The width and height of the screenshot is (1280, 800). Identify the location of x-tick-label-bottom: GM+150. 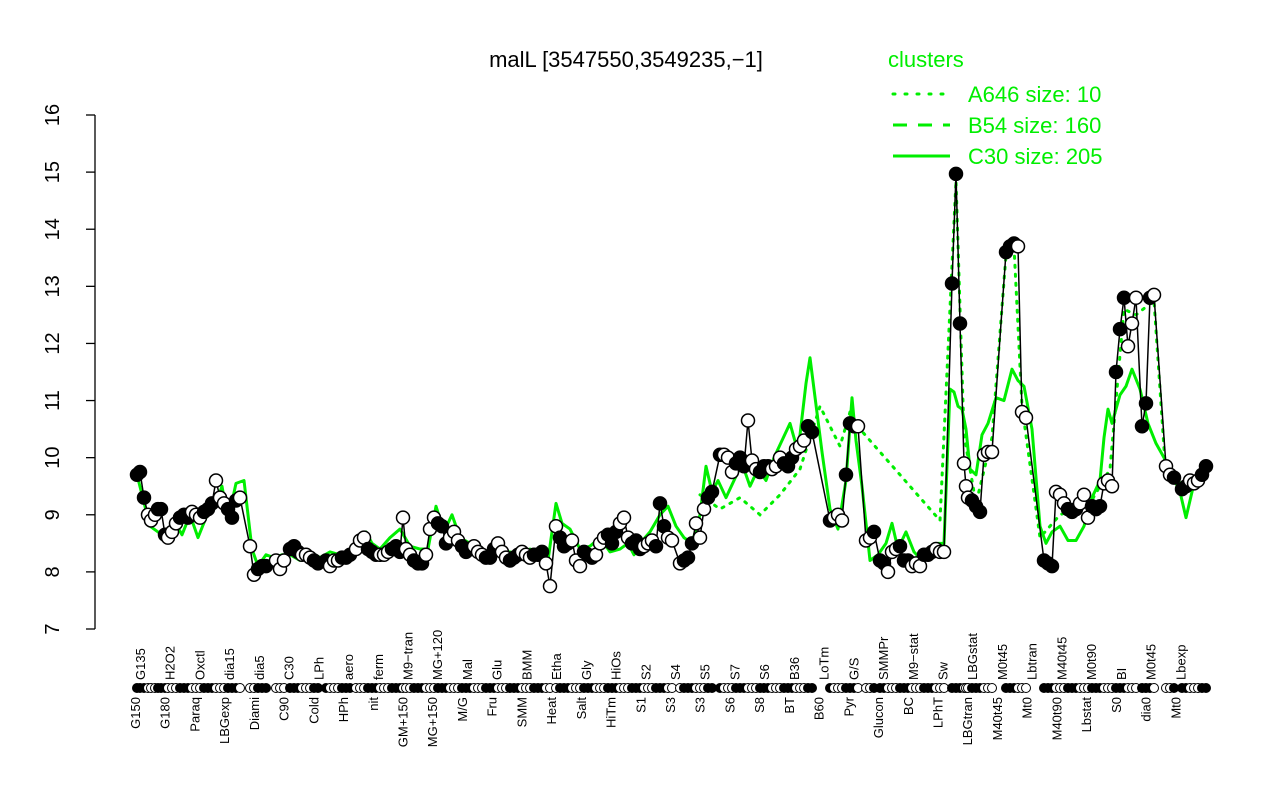
(403, 722).